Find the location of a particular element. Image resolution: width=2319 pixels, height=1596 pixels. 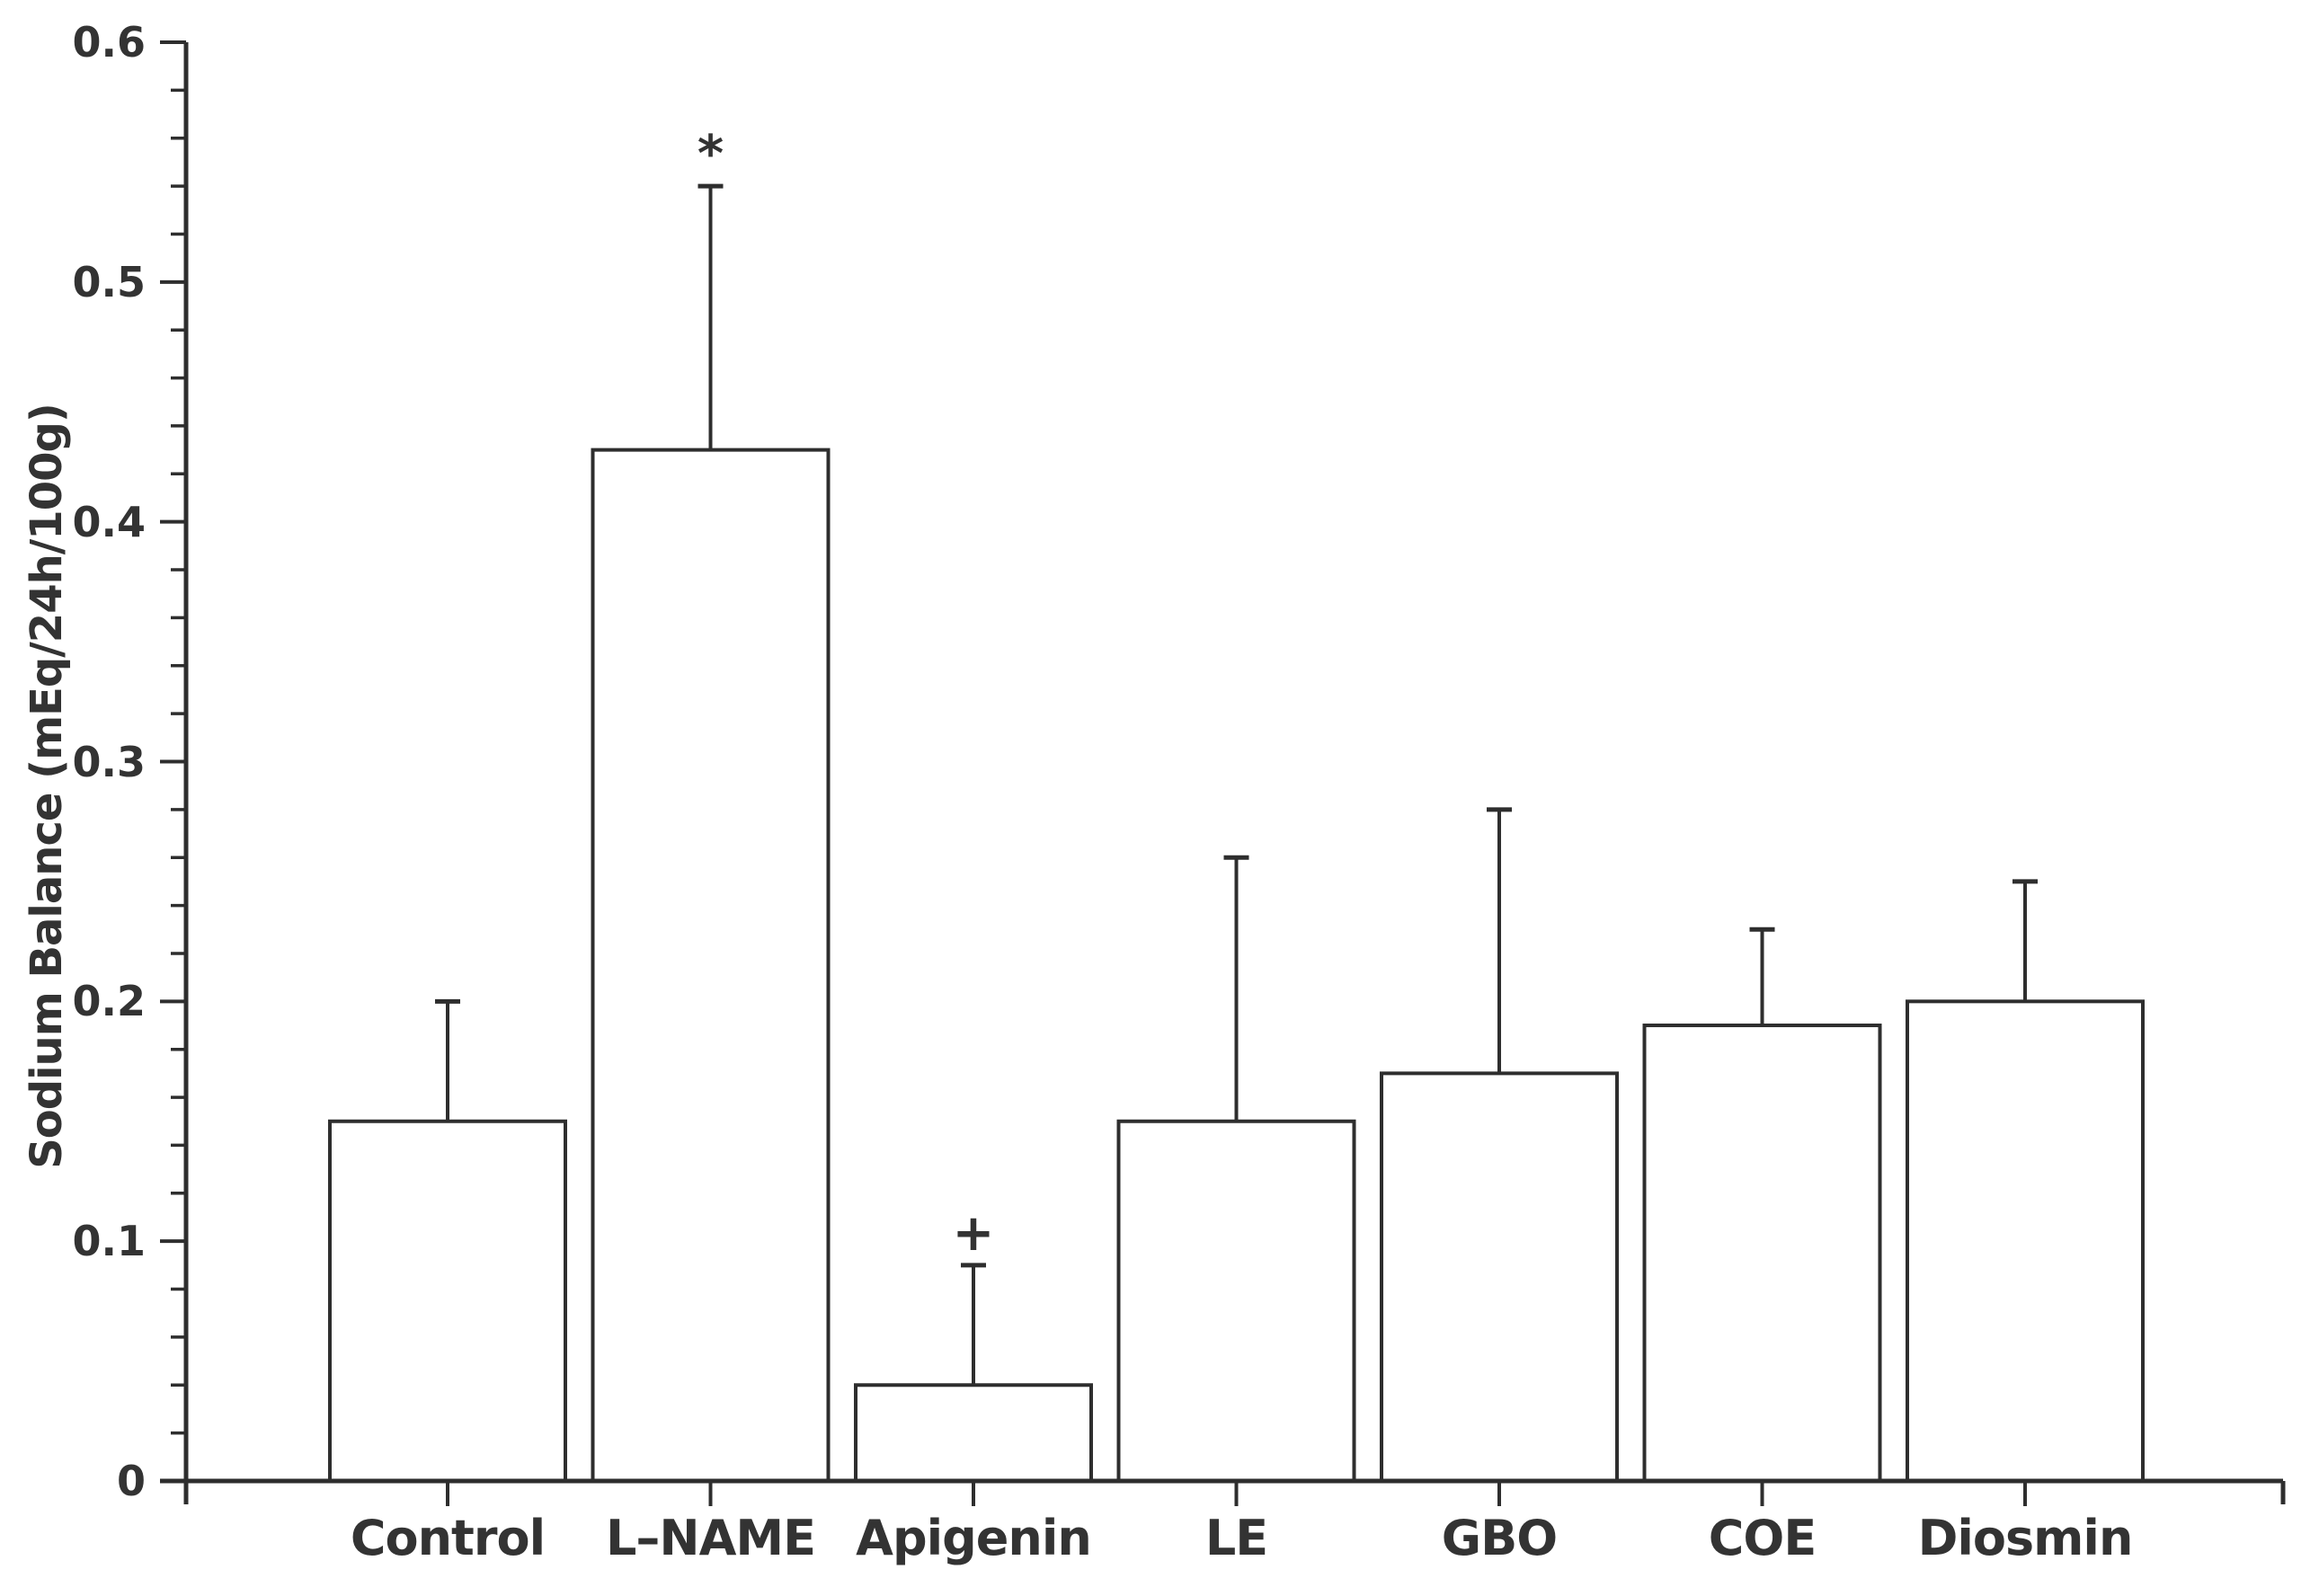

x-category-label-6: Diosmin is located at coordinates (2025, 1538).